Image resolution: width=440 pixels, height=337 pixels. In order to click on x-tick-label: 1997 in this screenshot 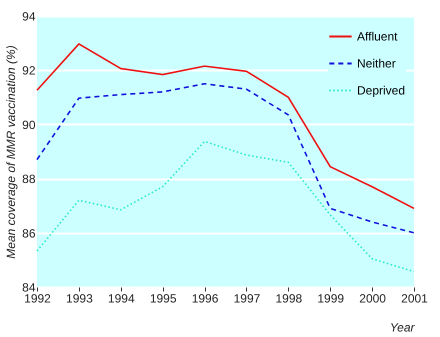, I will do `click(247, 299)`.